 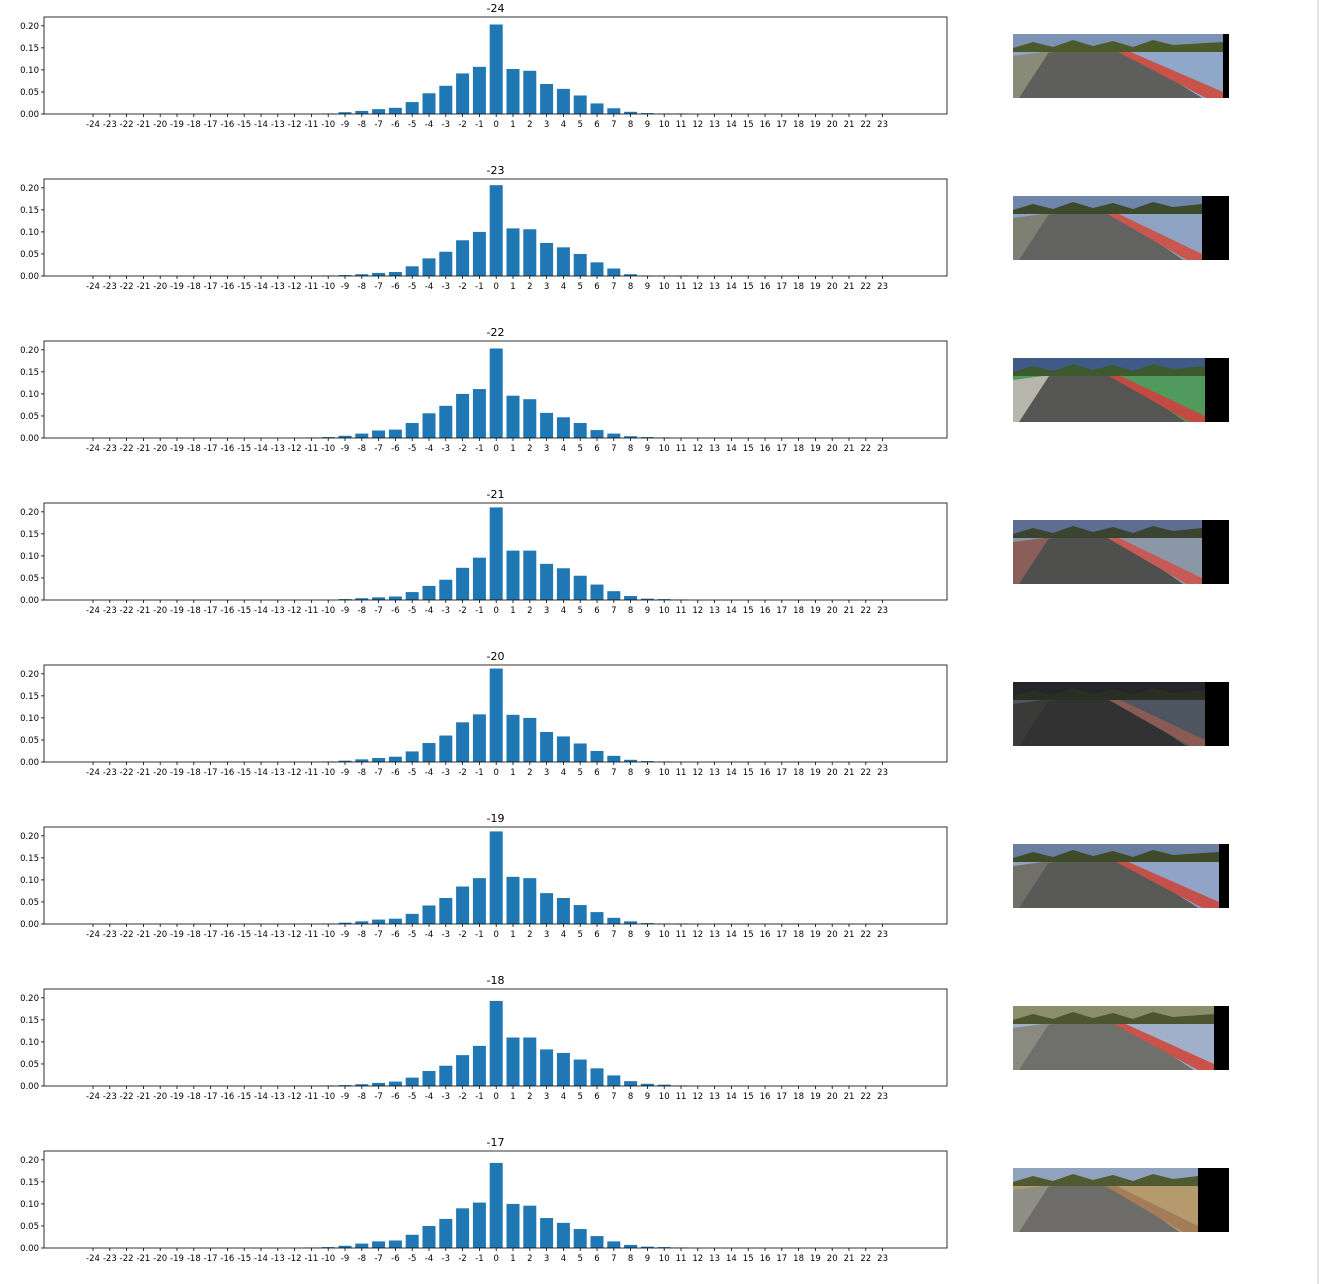 What do you see at coordinates (412, 773) in the screenshot?
I see `x-tick-label: -5` at bounding box center [412, 773].